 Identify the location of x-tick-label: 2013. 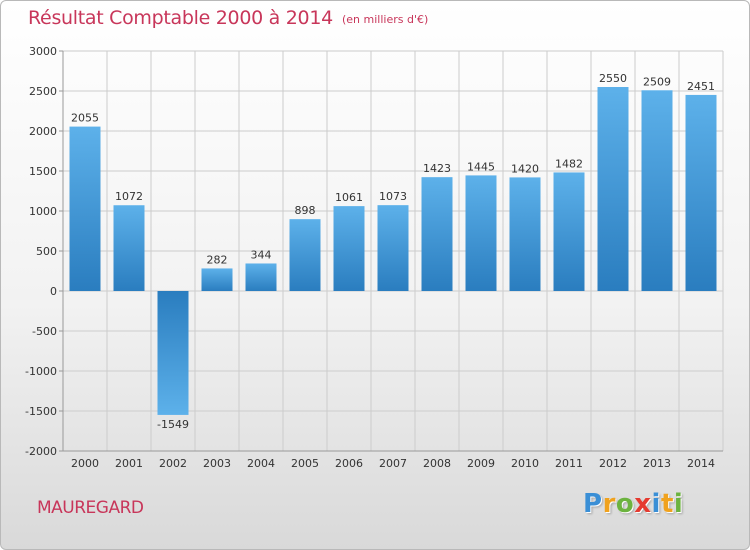
(657, 463).